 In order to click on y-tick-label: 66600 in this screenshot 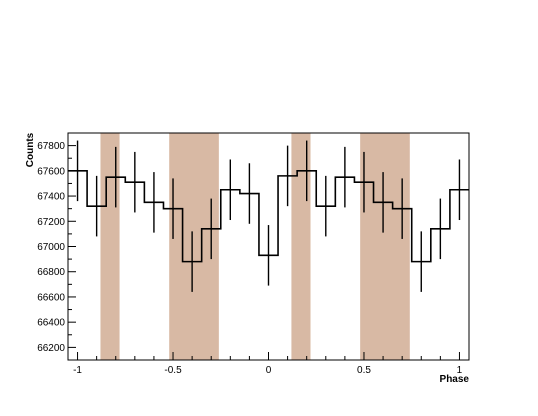, I will do `click(51, 297)`.